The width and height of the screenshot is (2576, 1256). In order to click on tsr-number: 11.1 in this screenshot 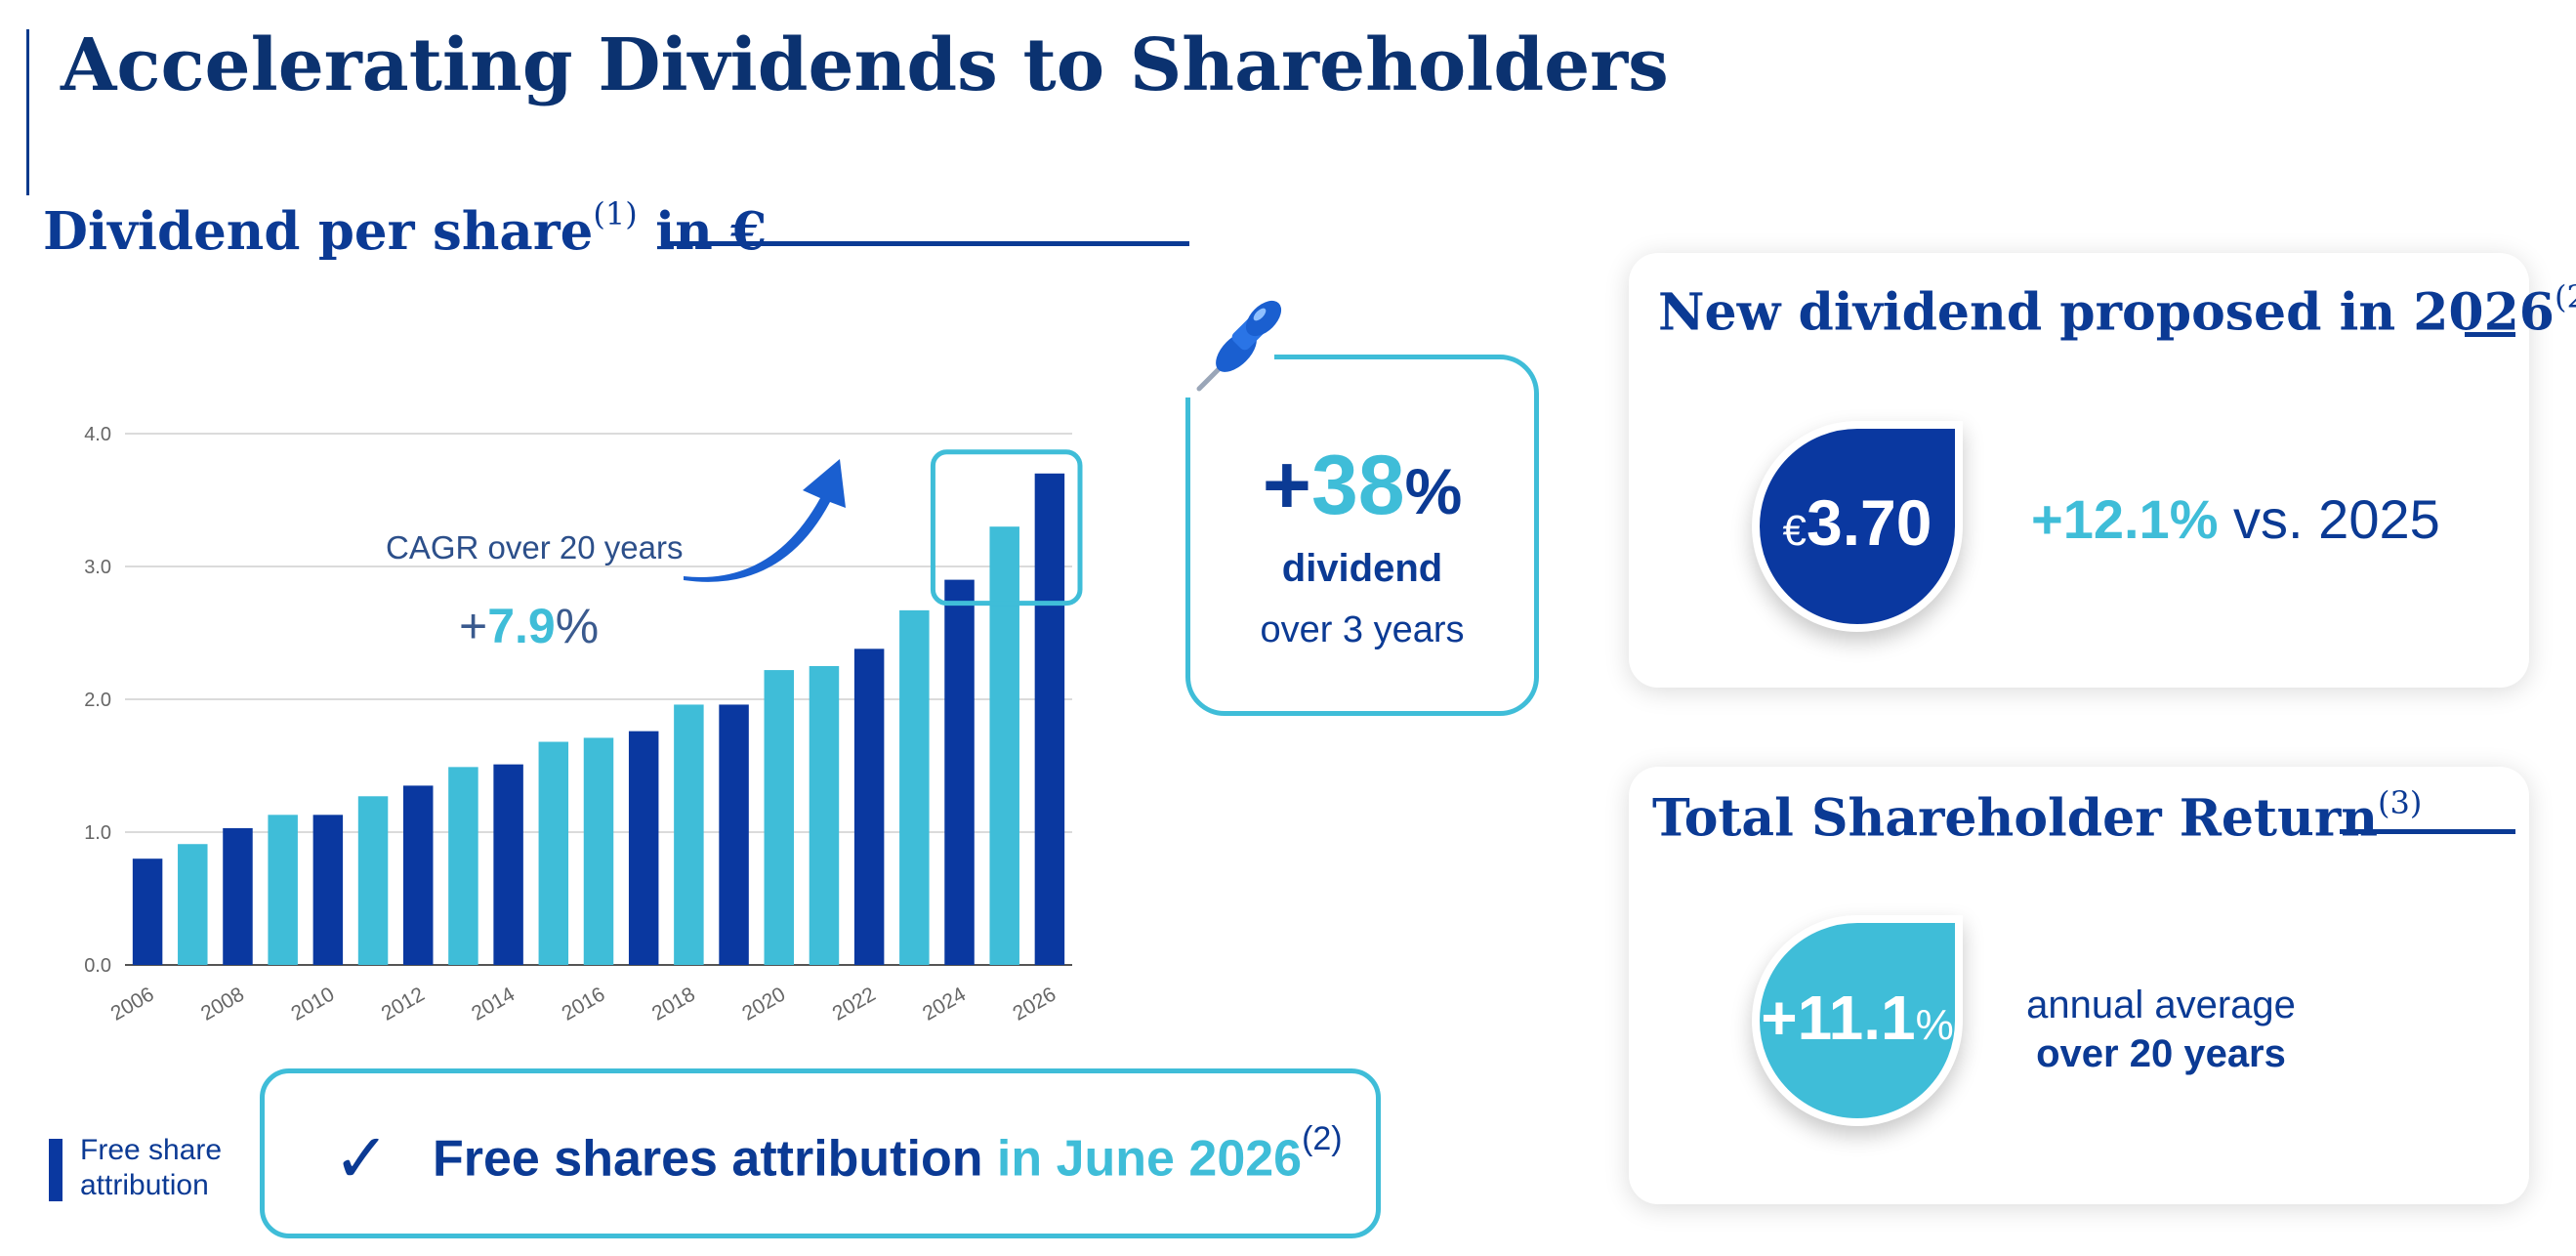, I will do `click(1856, 1018)`.